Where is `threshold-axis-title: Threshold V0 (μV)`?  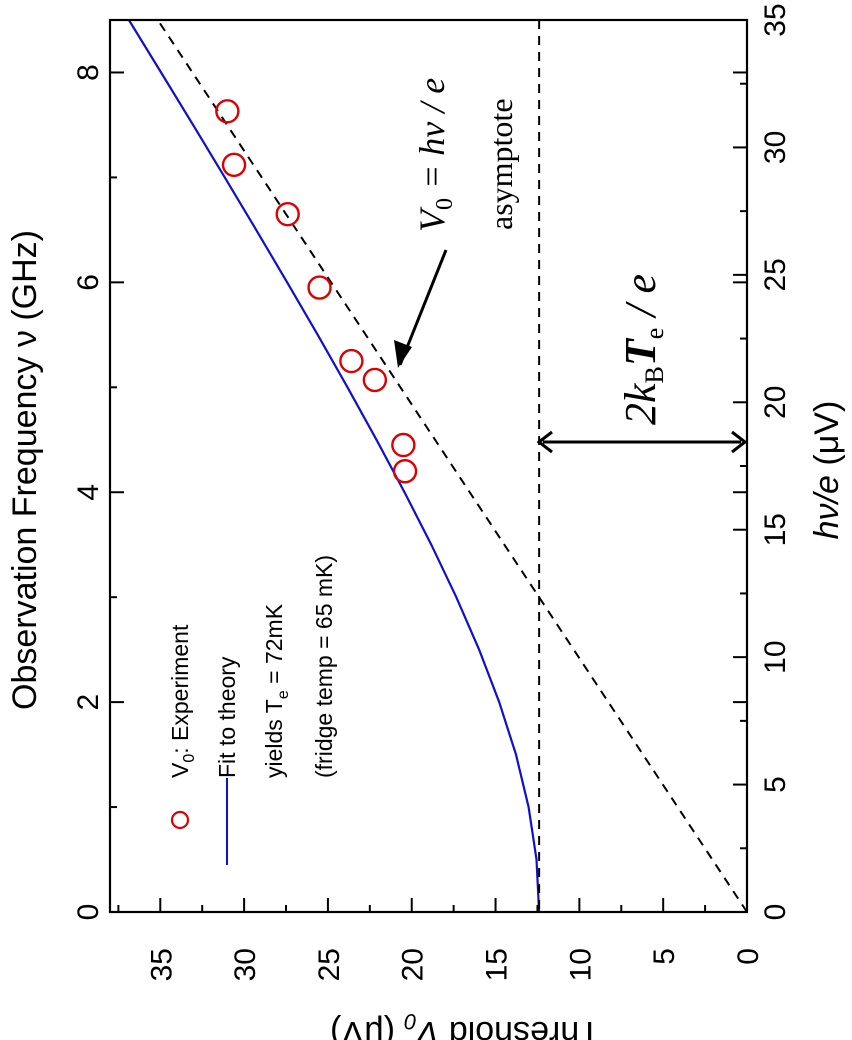
threshold-axis-title: Threshold V0 (μV) is located at coordinates (465, 1024).